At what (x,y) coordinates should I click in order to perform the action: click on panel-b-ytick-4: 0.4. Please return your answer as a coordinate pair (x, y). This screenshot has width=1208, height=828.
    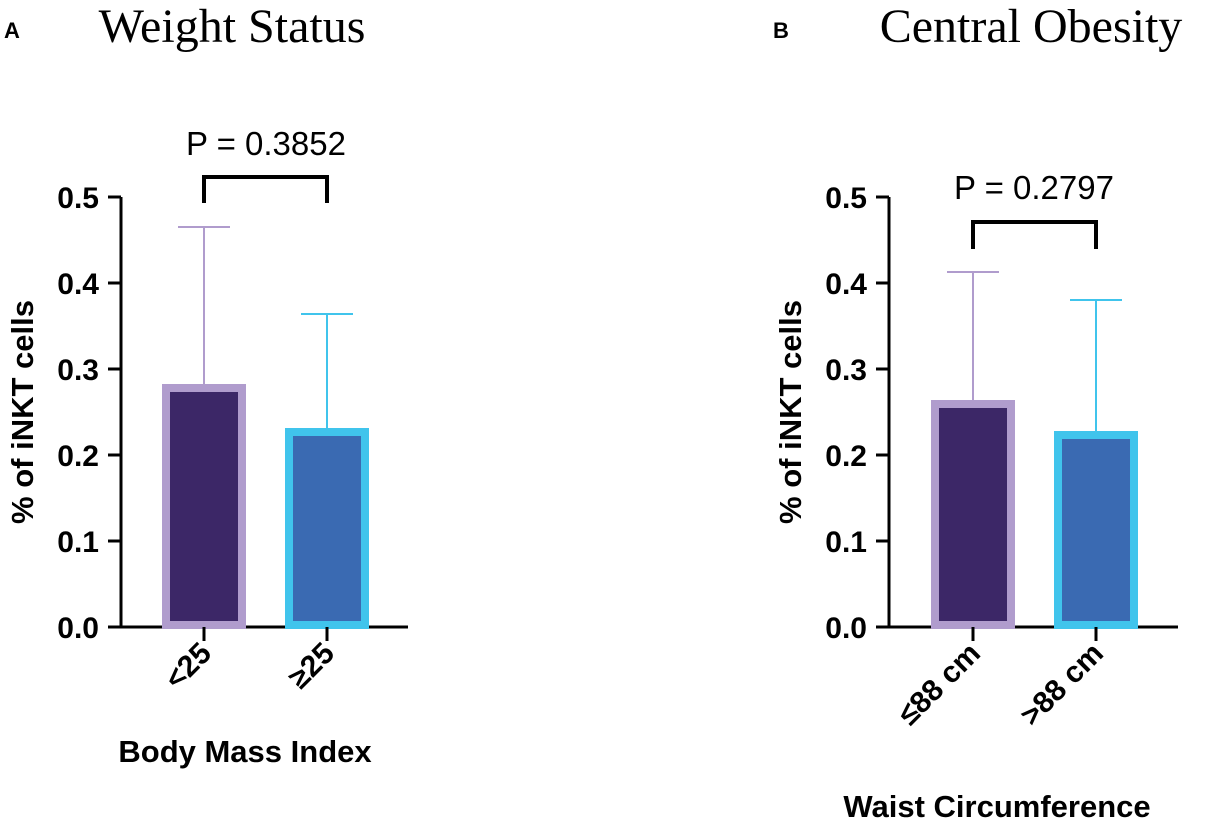
    Looking at the image, I should click on (857, 284).